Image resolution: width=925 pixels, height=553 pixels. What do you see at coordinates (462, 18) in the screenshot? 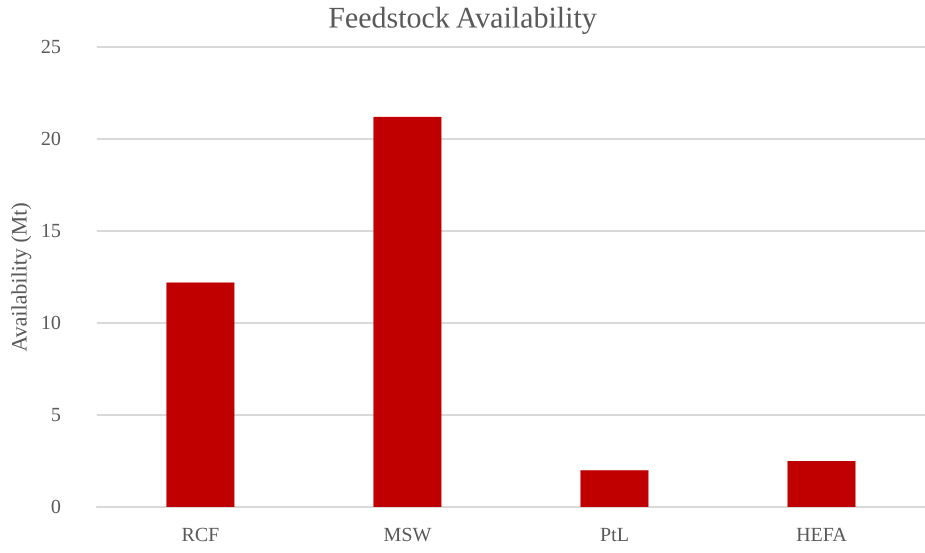
I see `chart-title: Feedstock Availability` at bounding box center [462, 18].